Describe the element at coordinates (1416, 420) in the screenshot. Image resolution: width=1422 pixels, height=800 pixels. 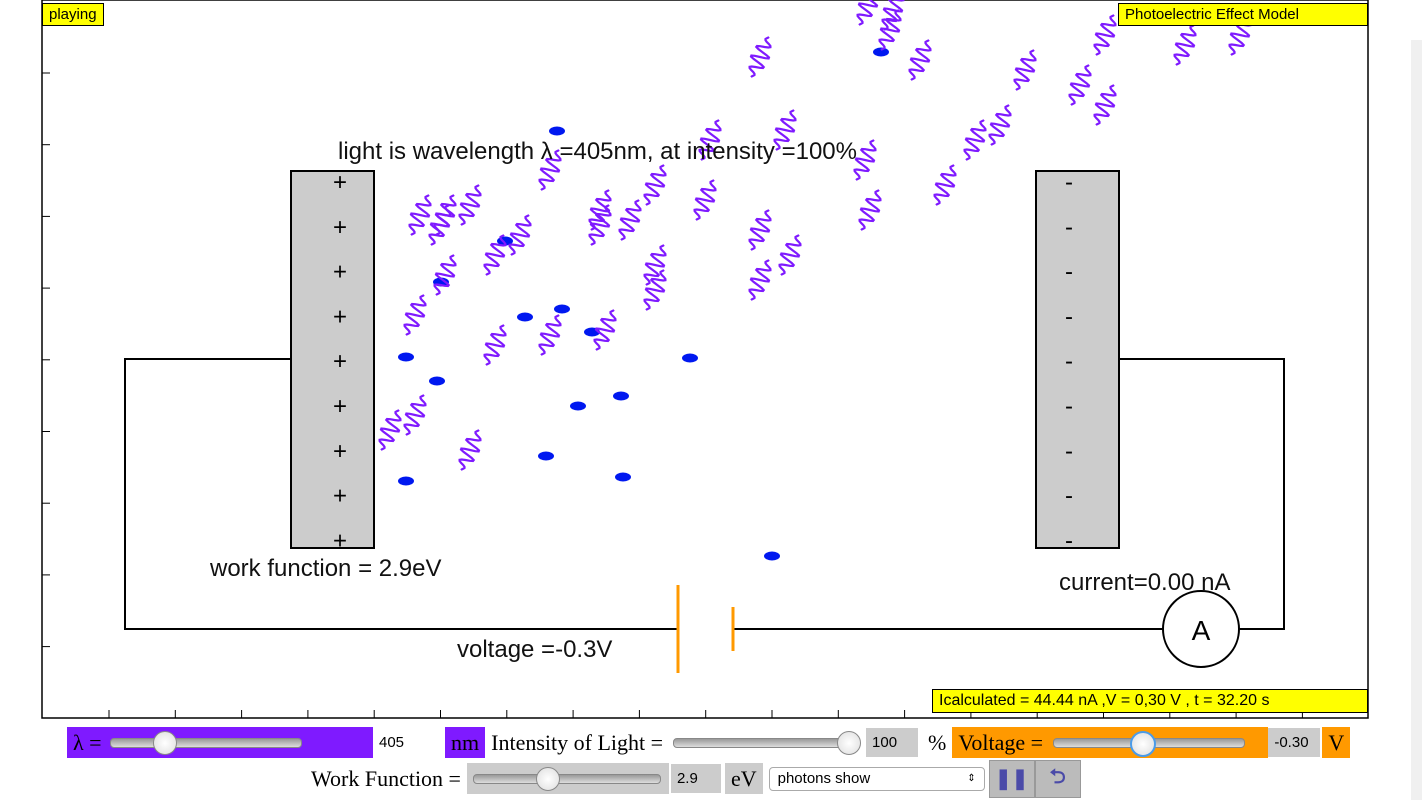
I see `page-scrollbar` at that location.